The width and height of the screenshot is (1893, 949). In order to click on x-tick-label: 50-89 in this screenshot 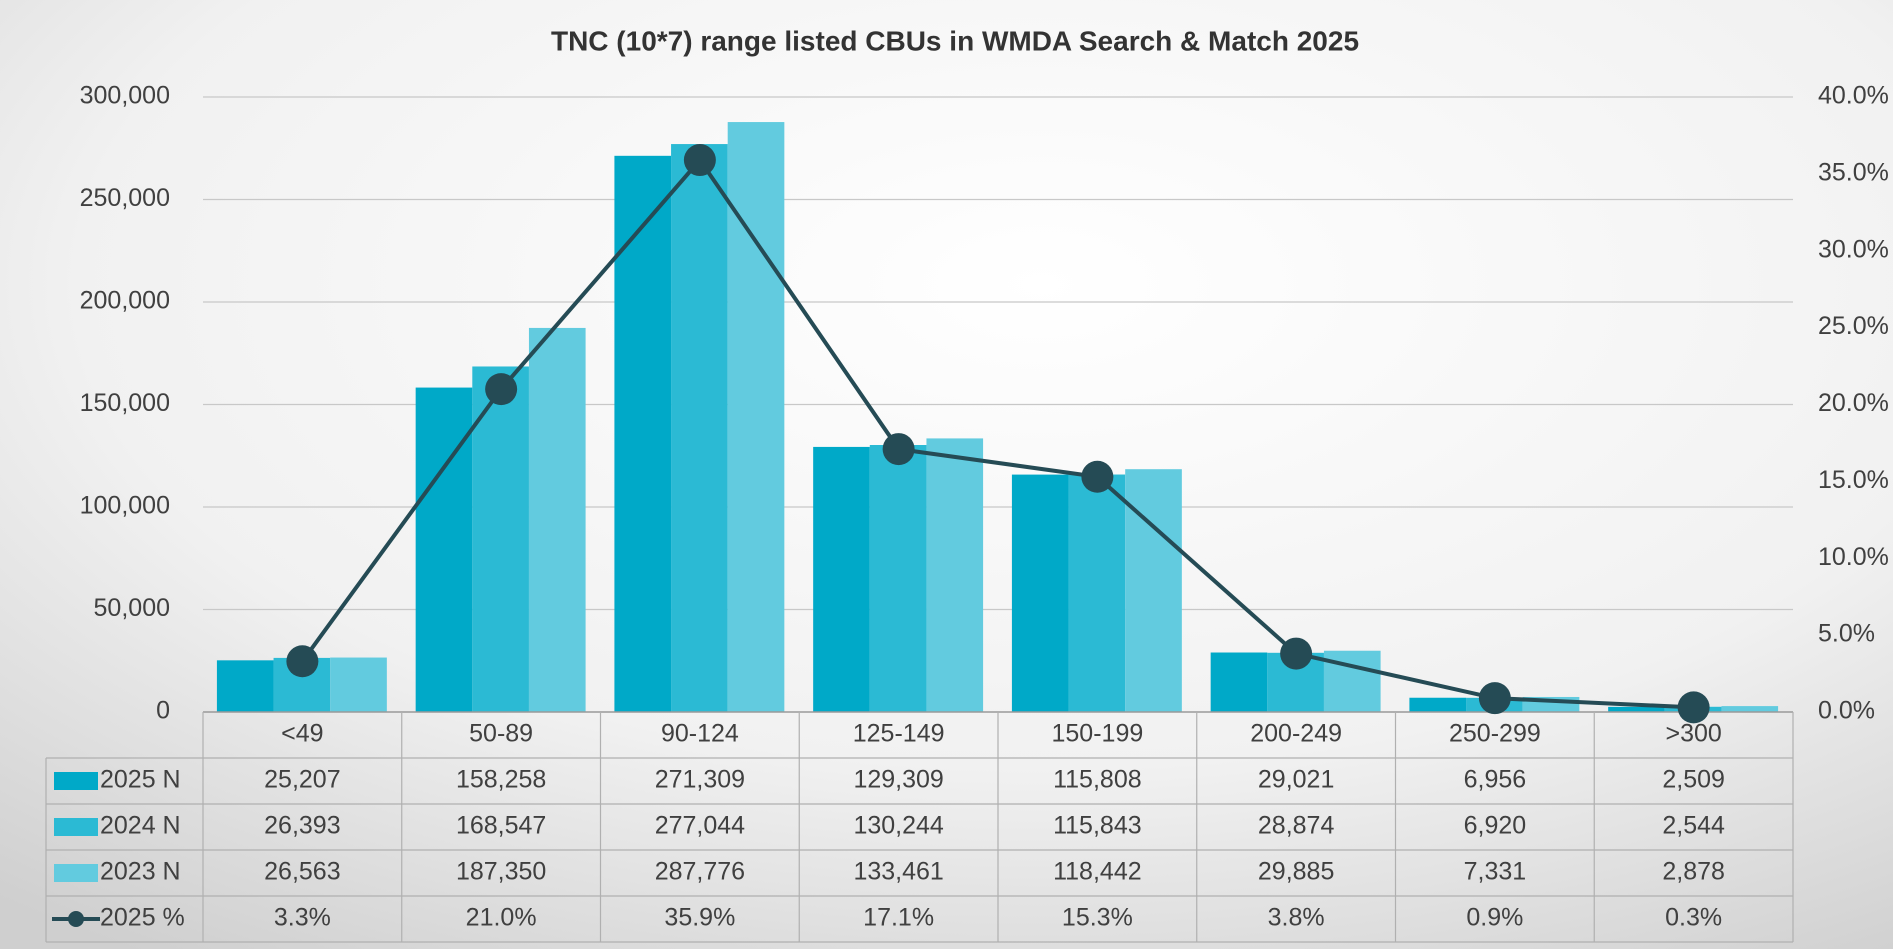, I will do `click(501, 734)`.